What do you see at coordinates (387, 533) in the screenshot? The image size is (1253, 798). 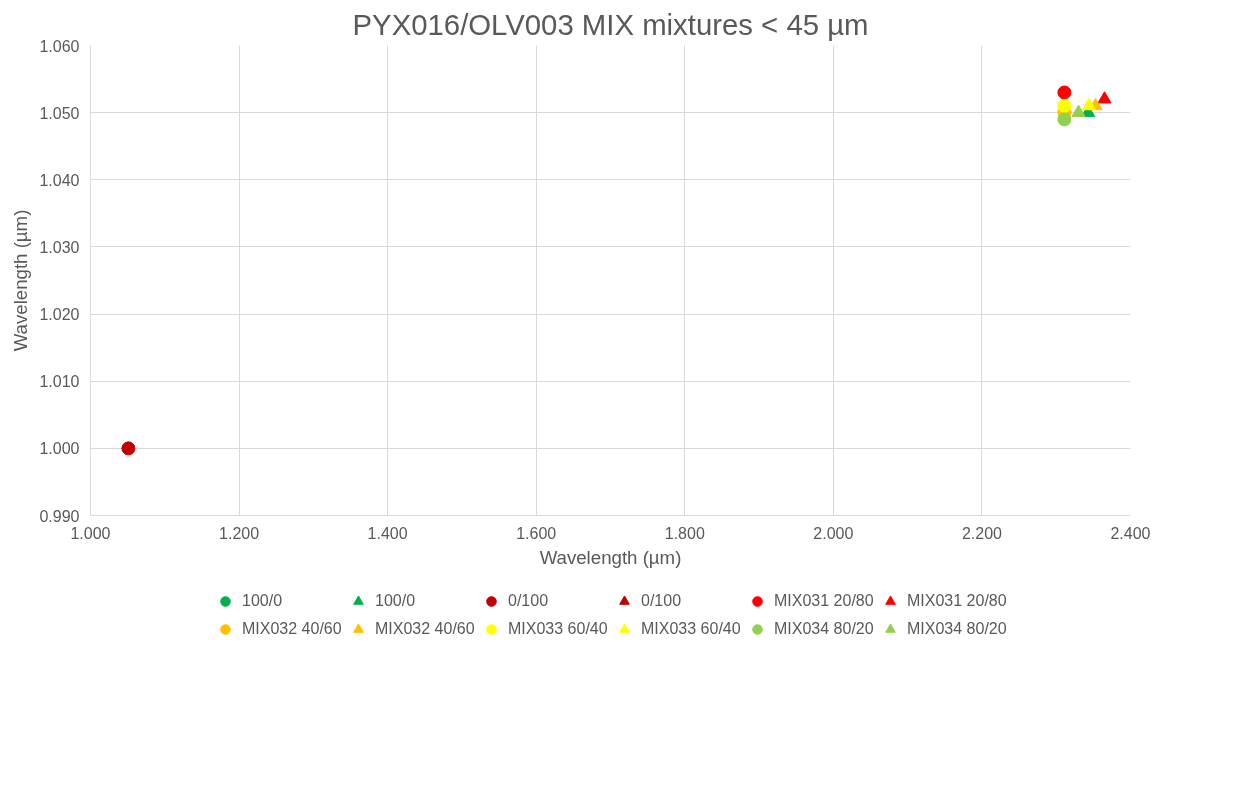 I see `x-tick-label: 1.400` at bounding box center [387, 533].